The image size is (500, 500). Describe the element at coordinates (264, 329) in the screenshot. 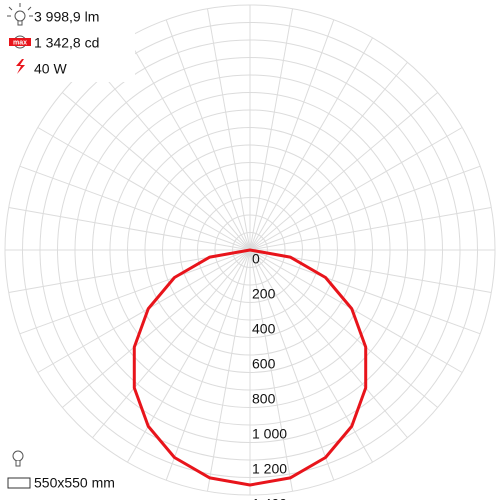

I see `r-tick-label: 400` at that location.